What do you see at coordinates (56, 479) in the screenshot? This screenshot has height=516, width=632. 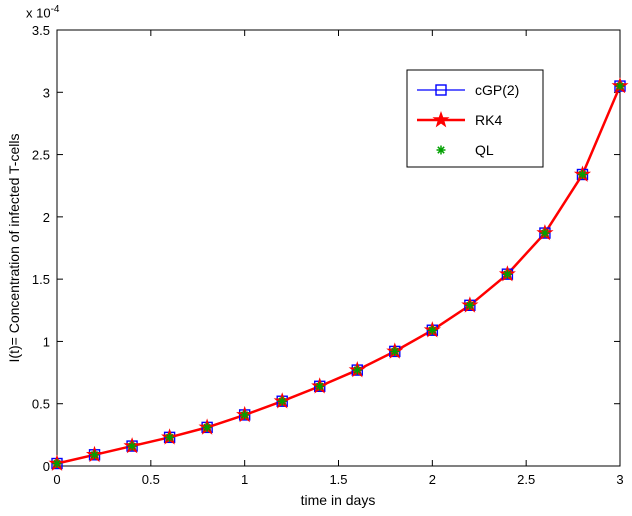 I see `x-tick-label: 0` at bounding box center [56, 479].